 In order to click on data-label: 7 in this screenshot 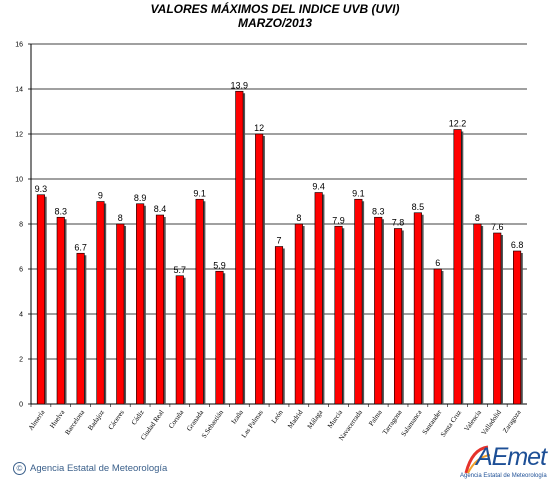, I will do `click(278, 241)`.